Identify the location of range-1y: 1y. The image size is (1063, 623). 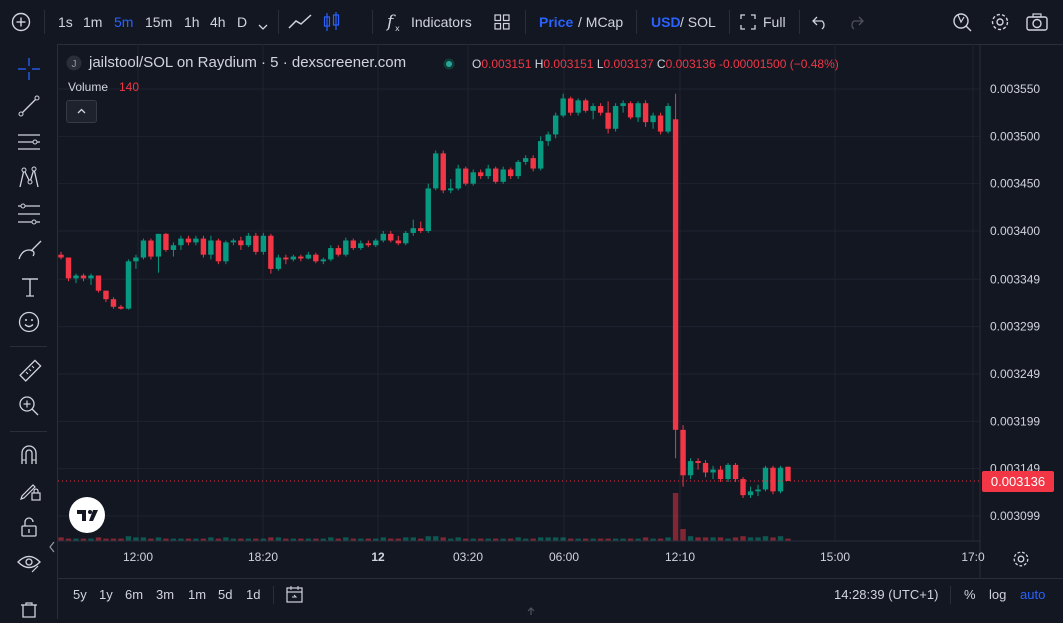
(106, 594).